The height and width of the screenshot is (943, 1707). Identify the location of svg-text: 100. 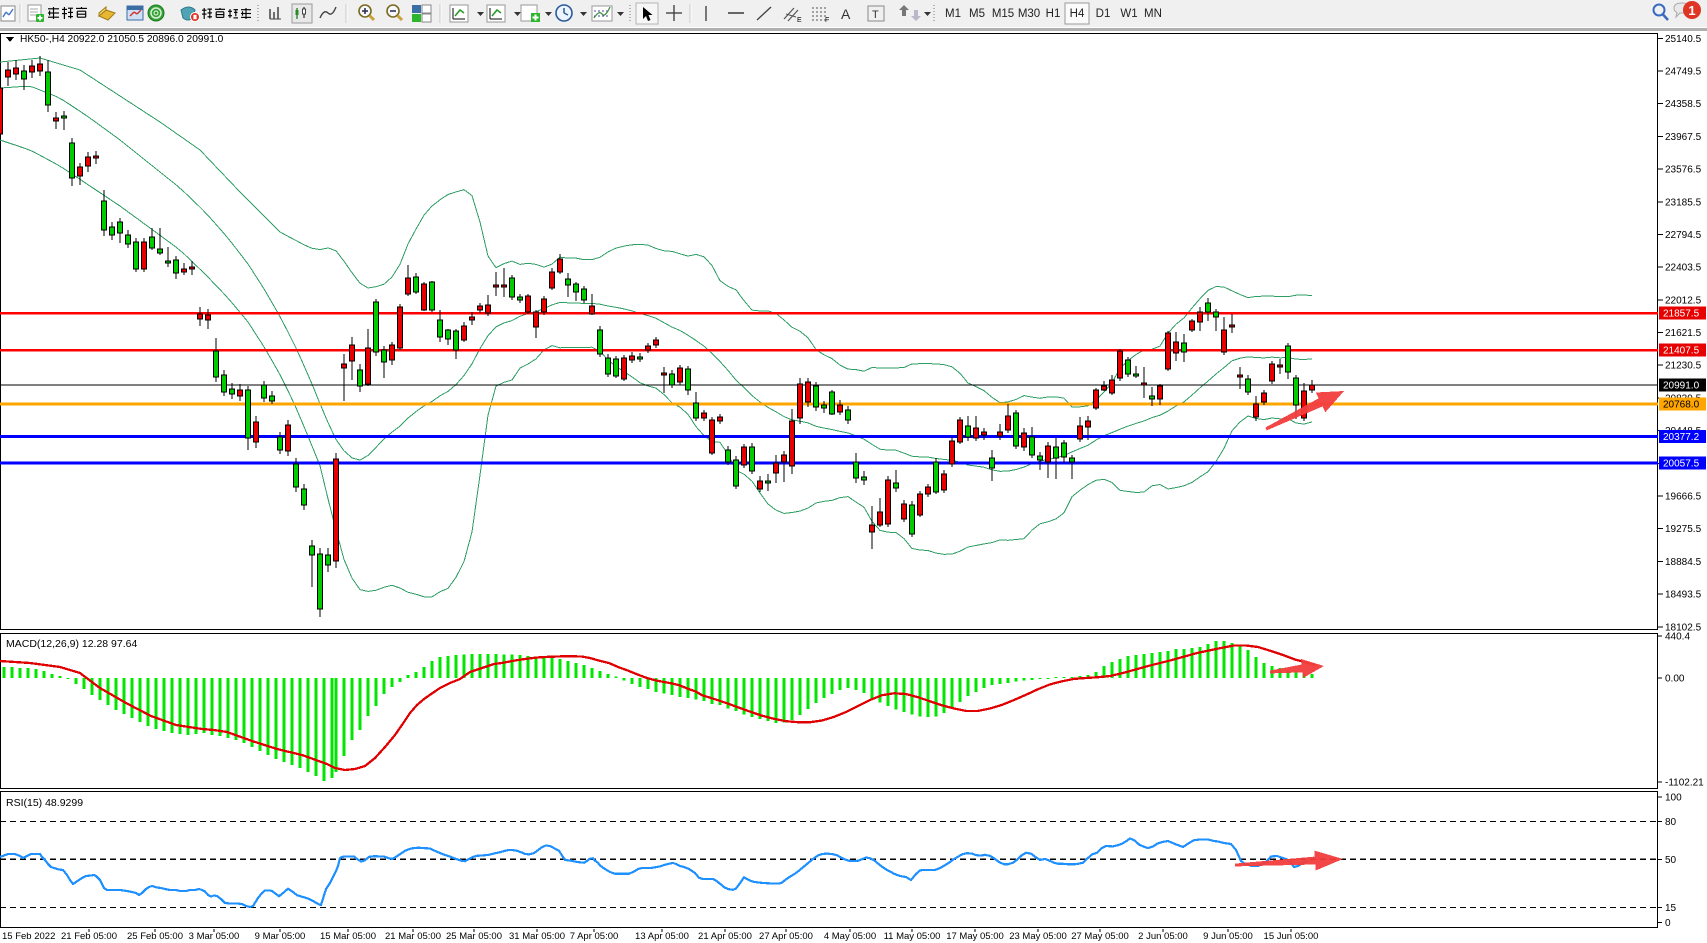
(1673, 798).